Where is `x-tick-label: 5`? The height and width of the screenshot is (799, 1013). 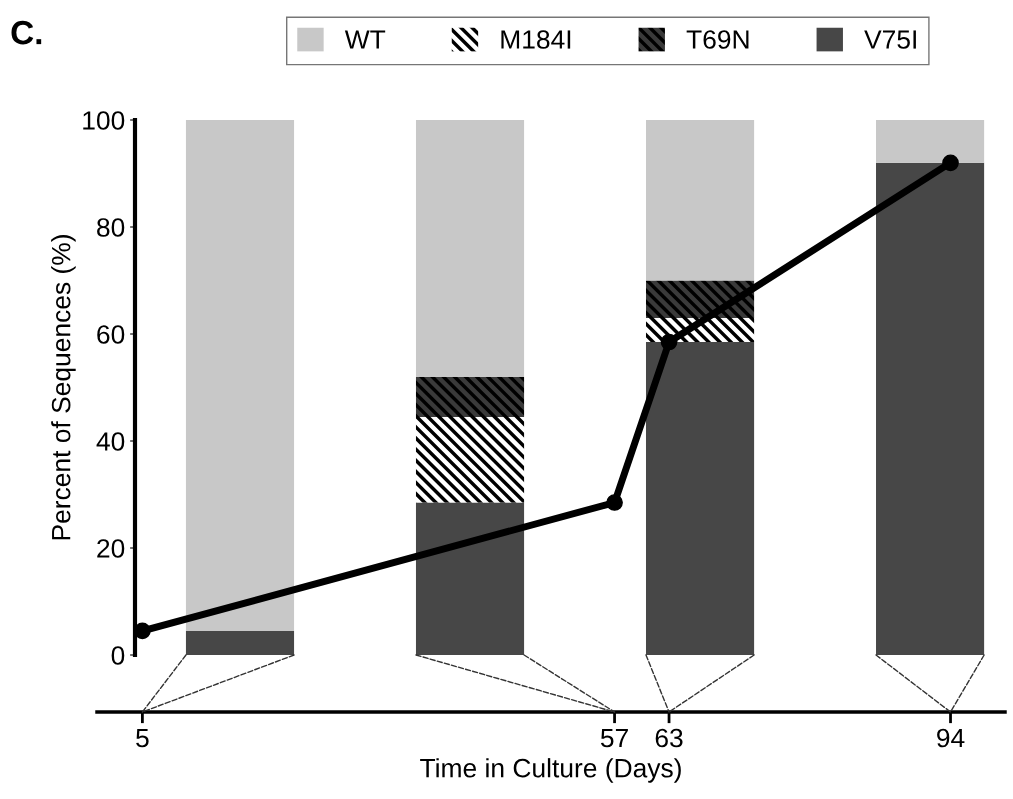 x-tick-label: 5 is located at coordinates (142, 738).